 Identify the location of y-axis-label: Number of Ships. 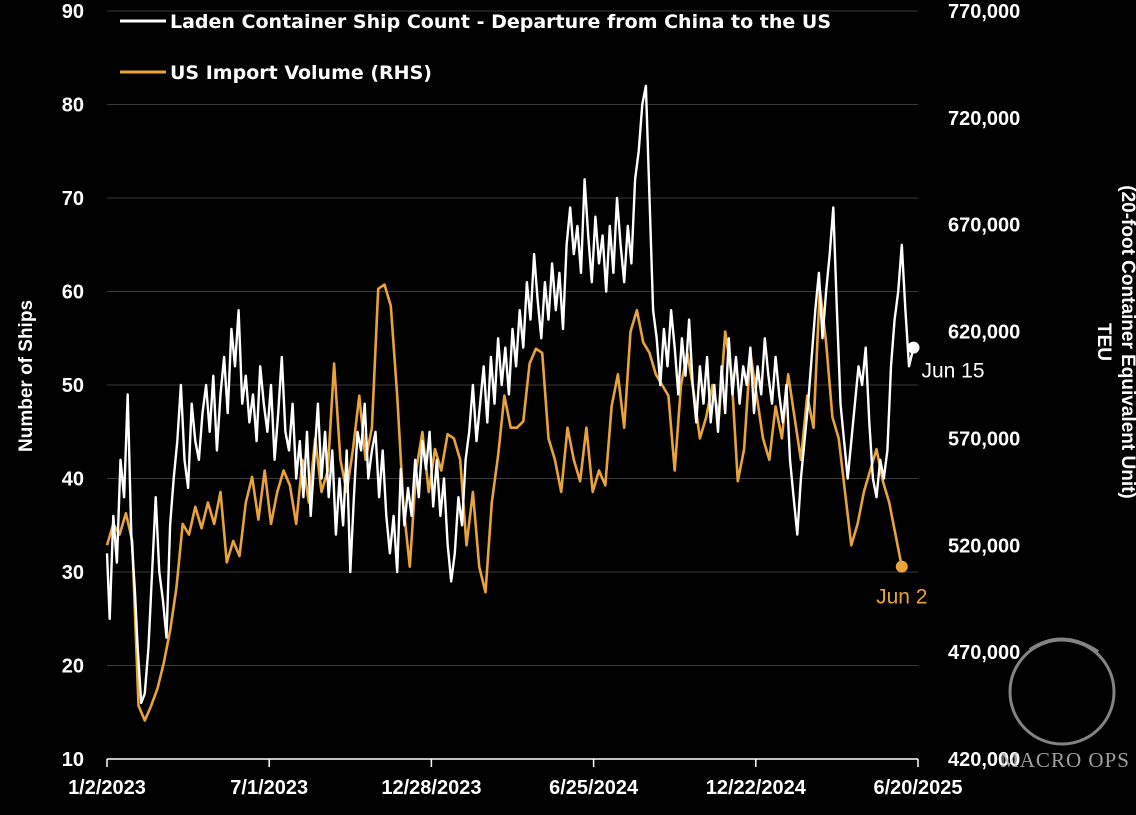
(26, 376).